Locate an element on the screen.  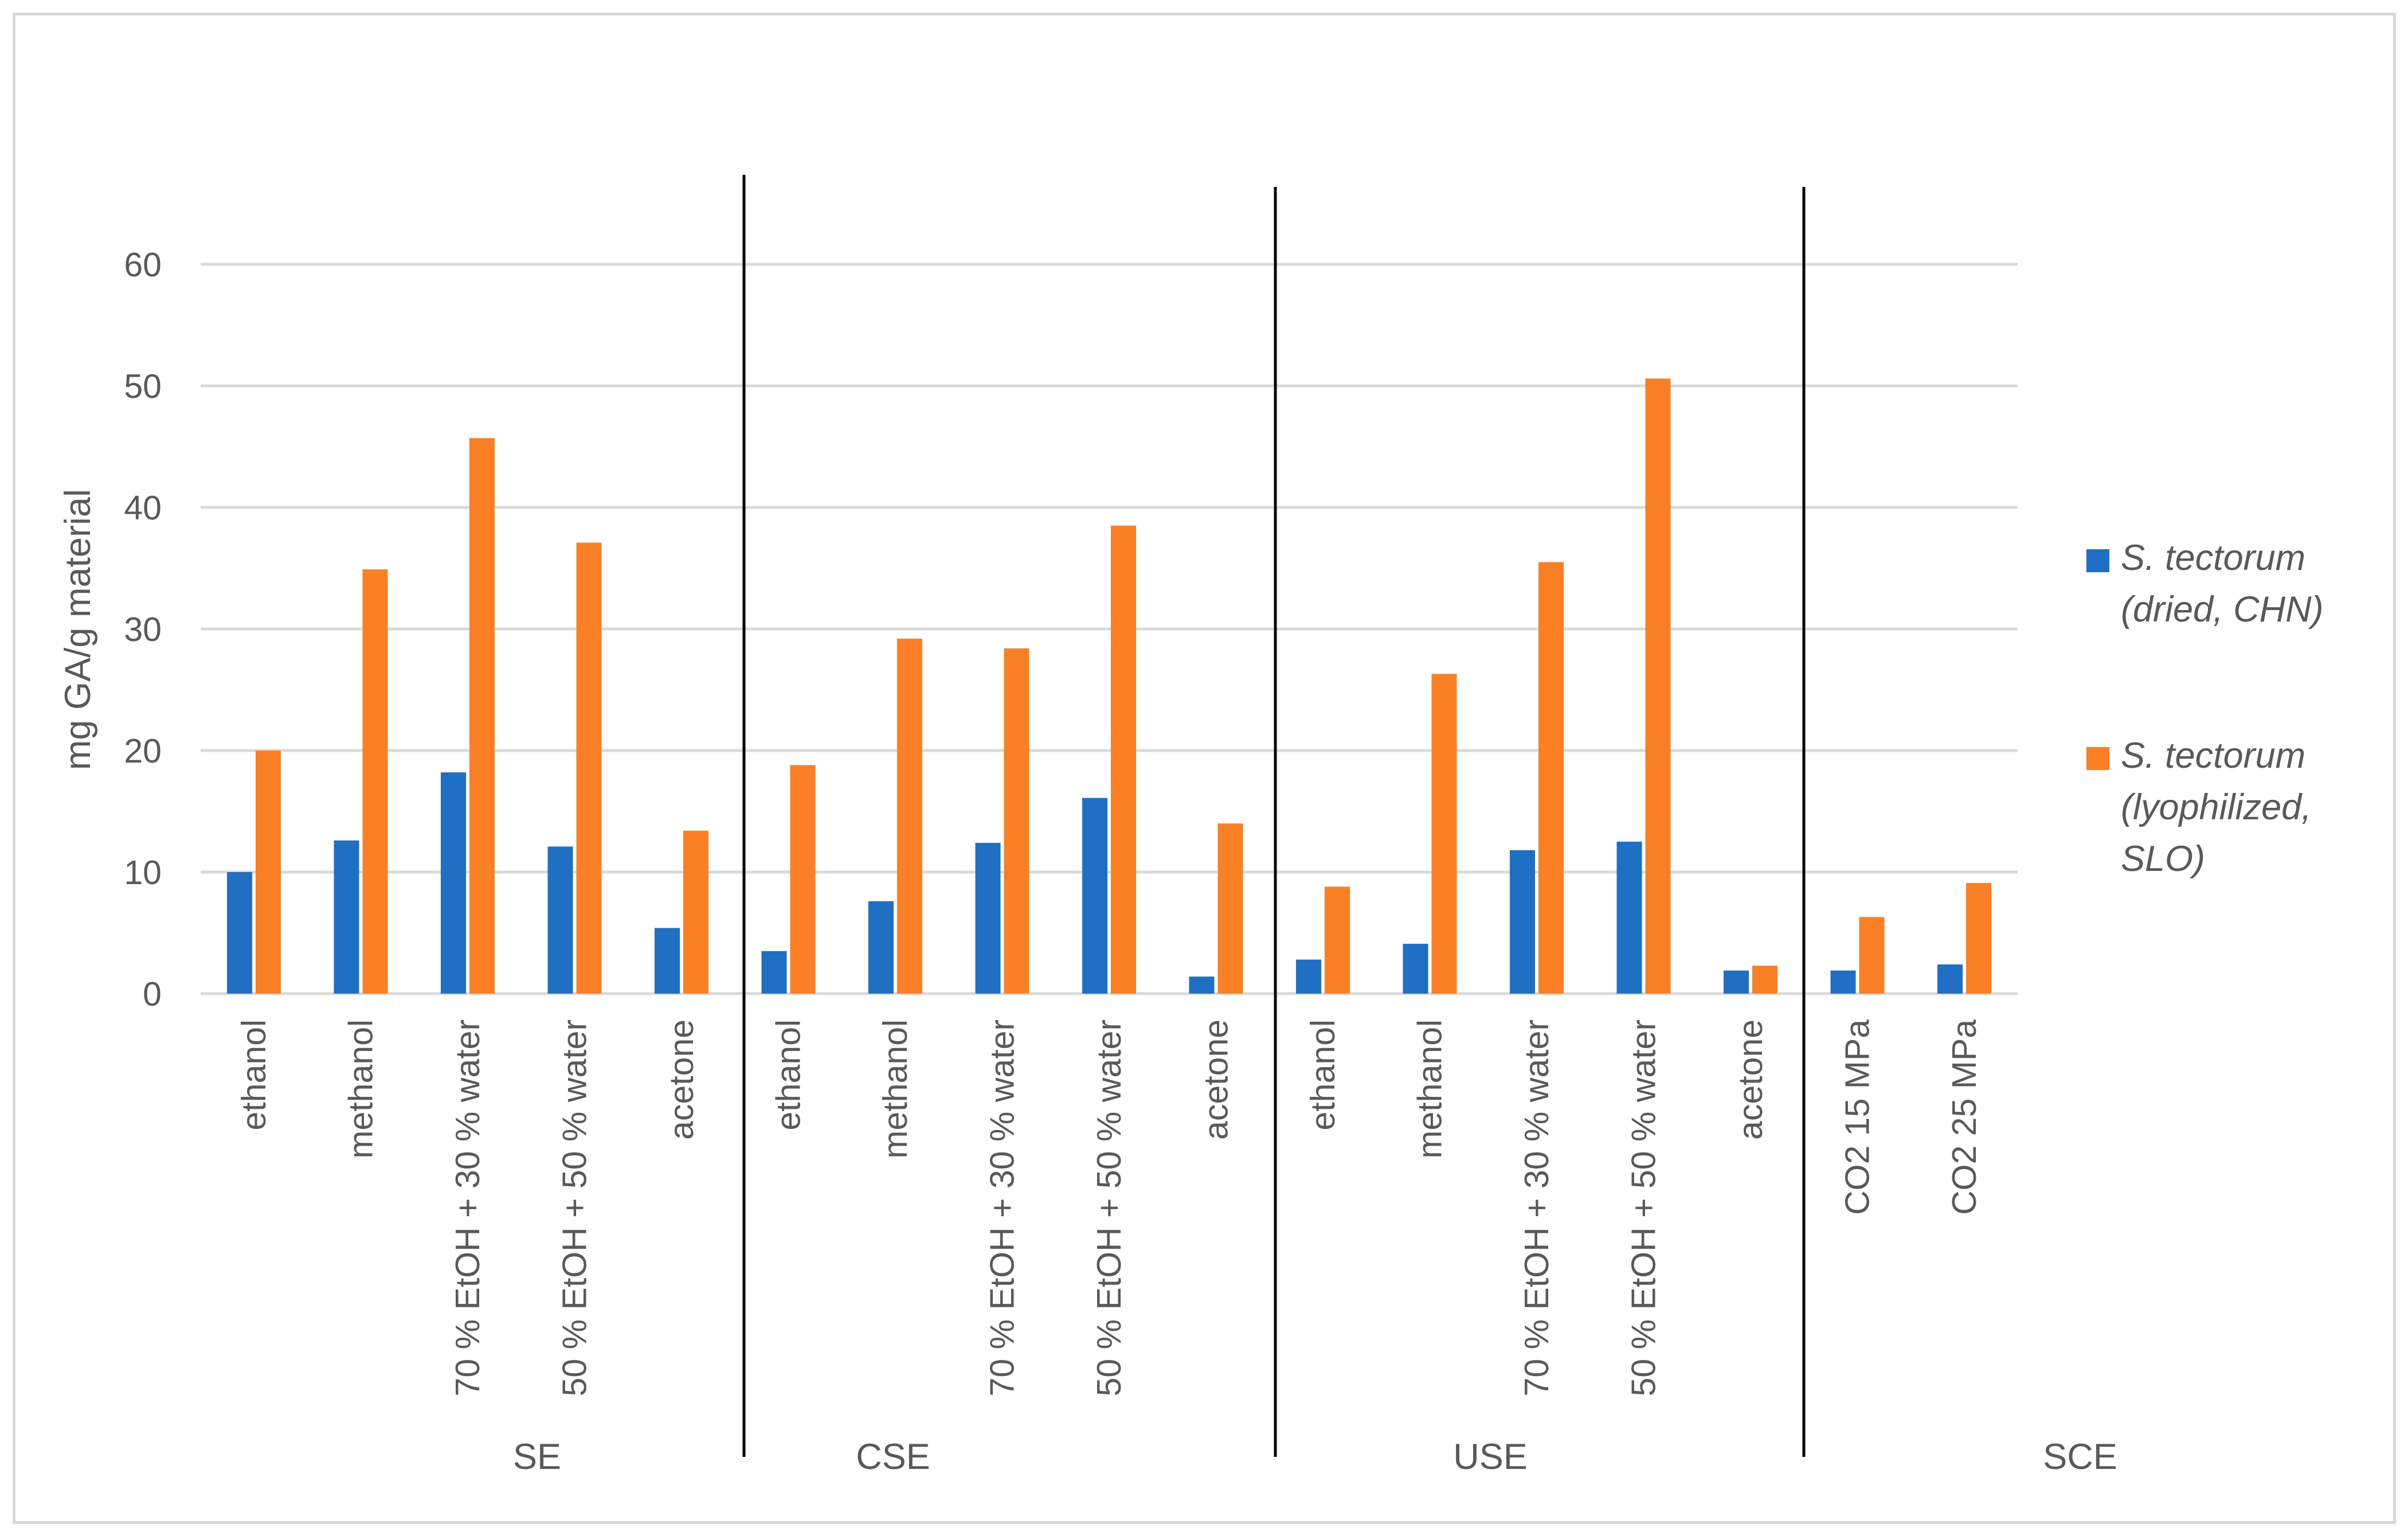
group-label: SE is located at coordinates (537, 1457).